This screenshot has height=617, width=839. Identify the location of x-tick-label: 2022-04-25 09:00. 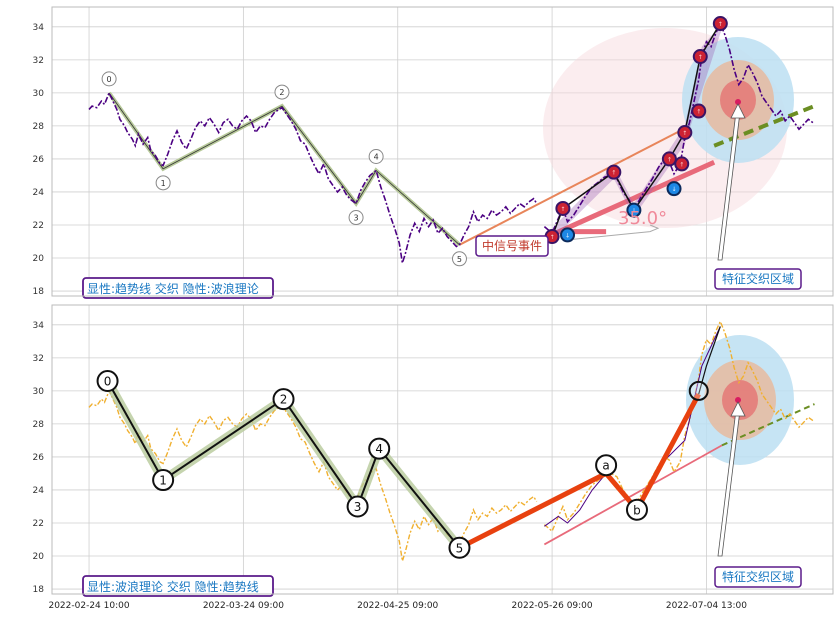
(397, 606).